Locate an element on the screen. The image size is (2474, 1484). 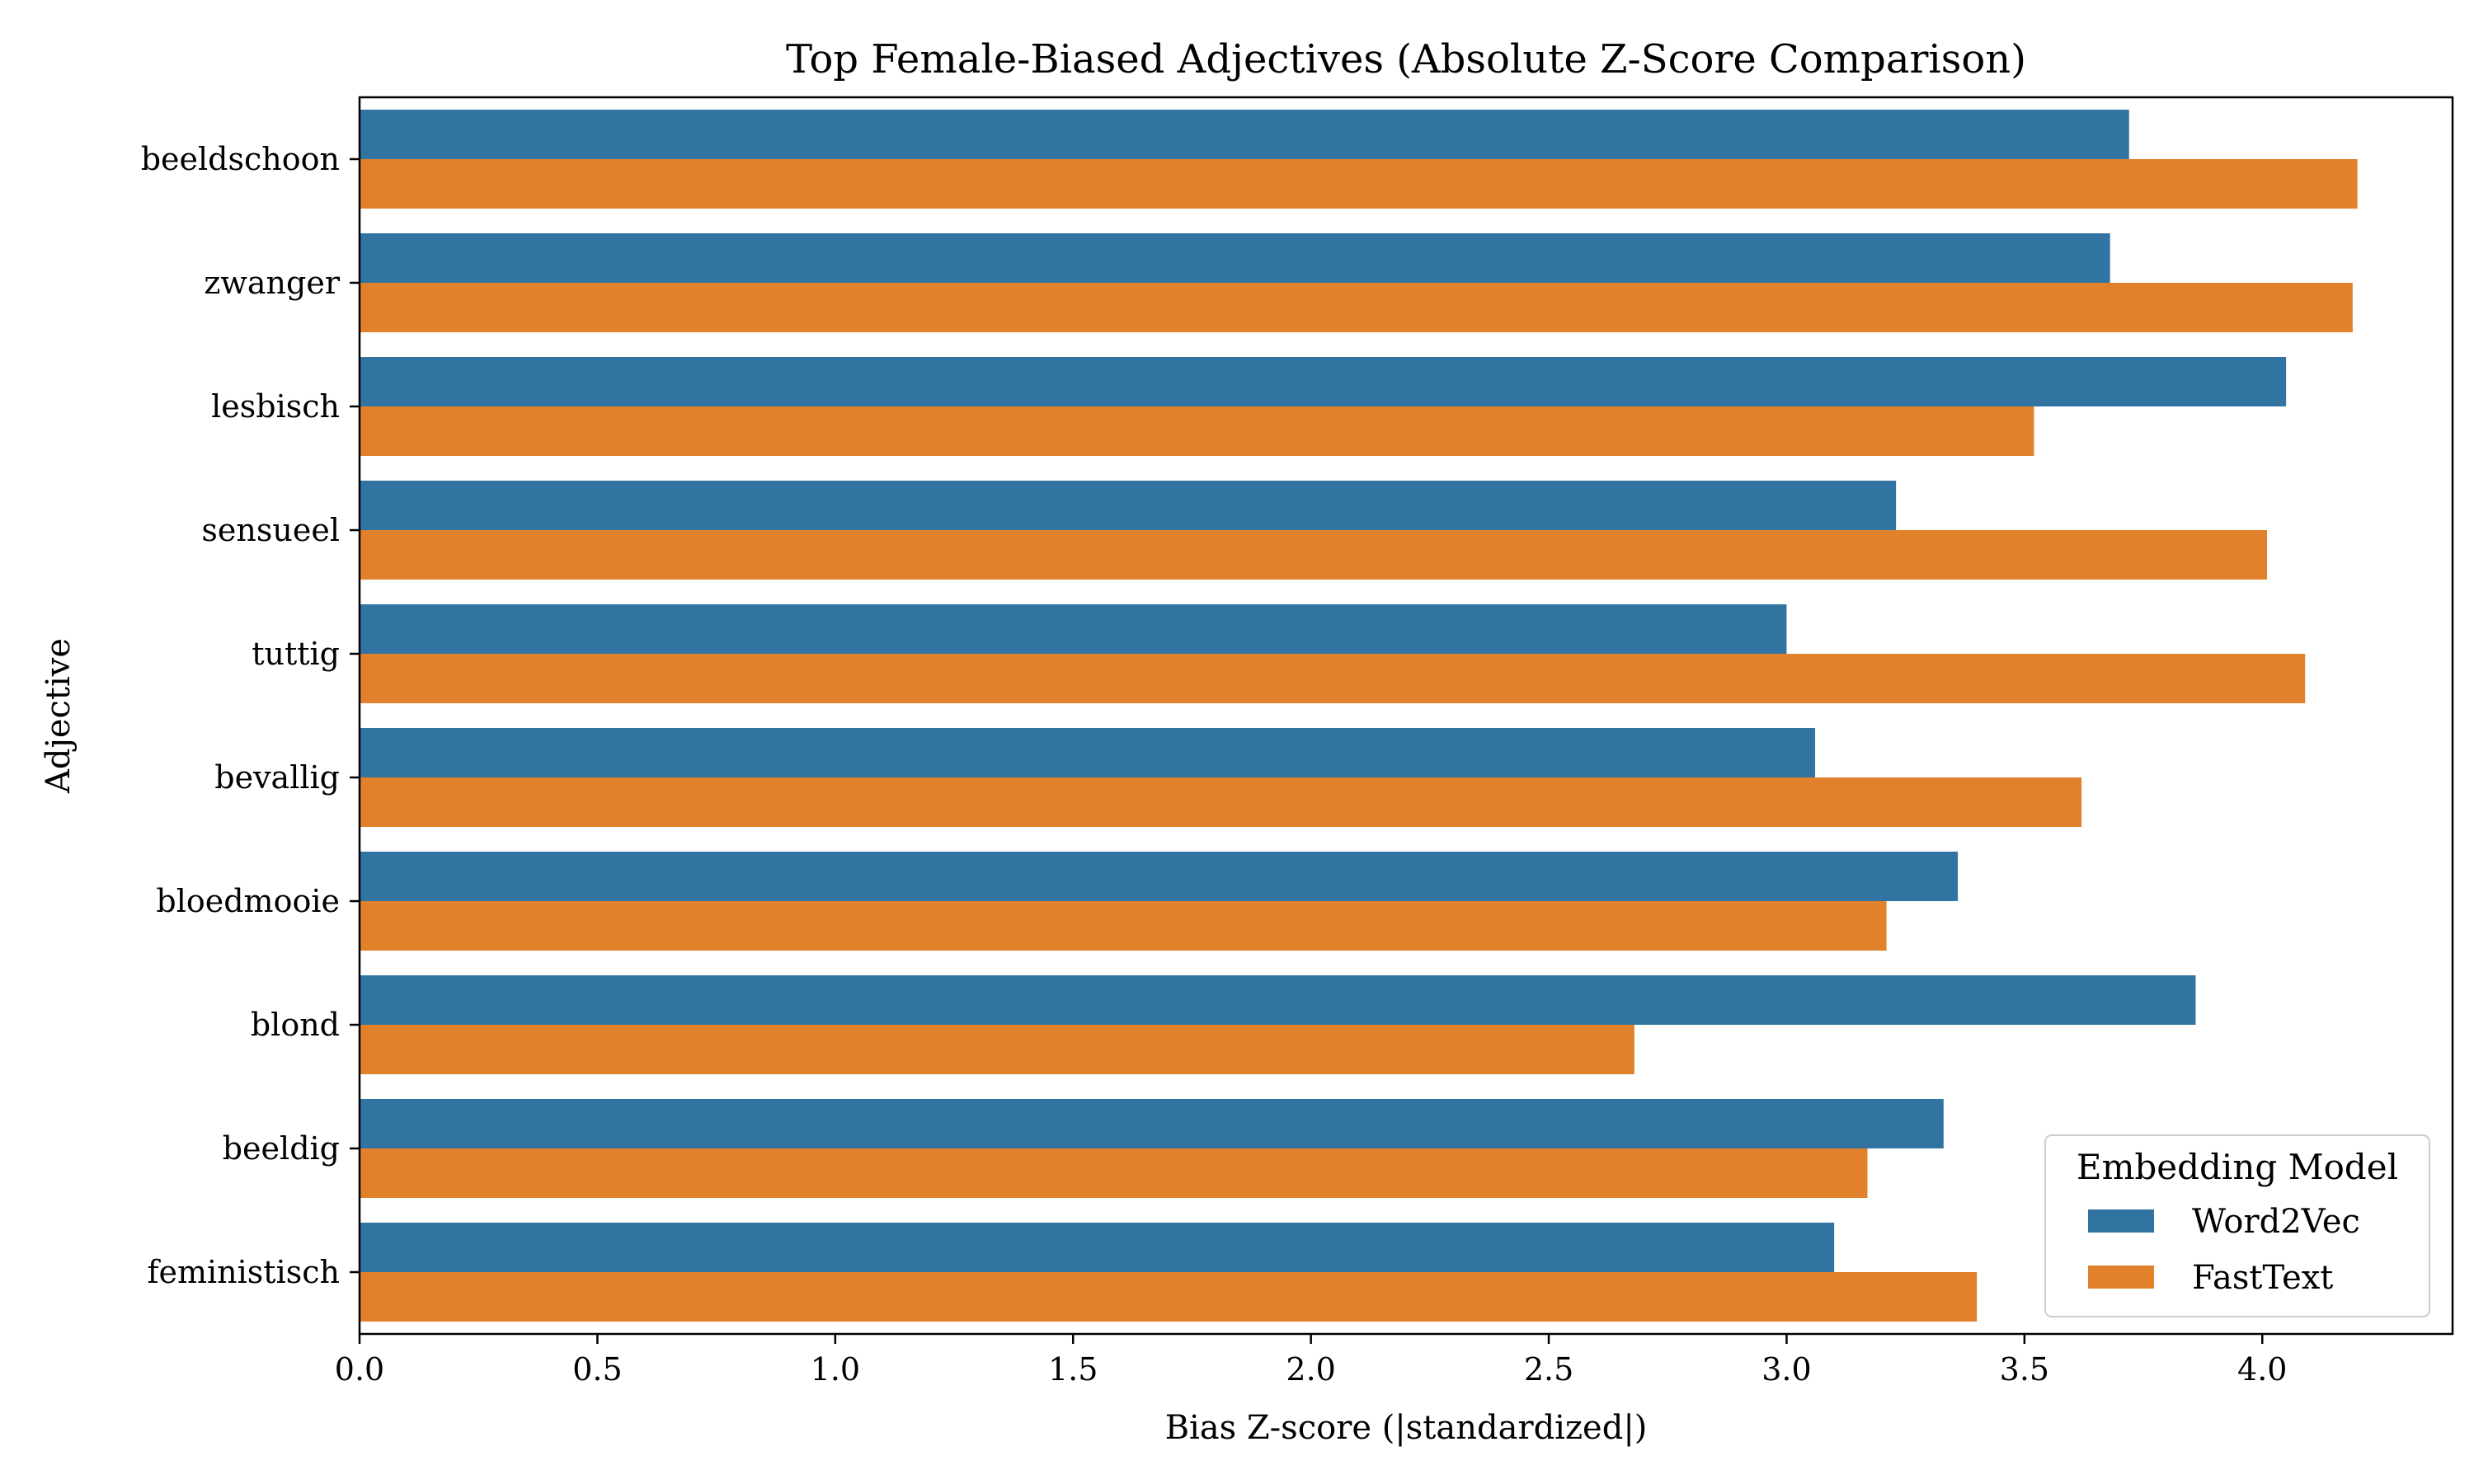
x-tick-label: 3.0 is located at coordinates (1786, 1369).